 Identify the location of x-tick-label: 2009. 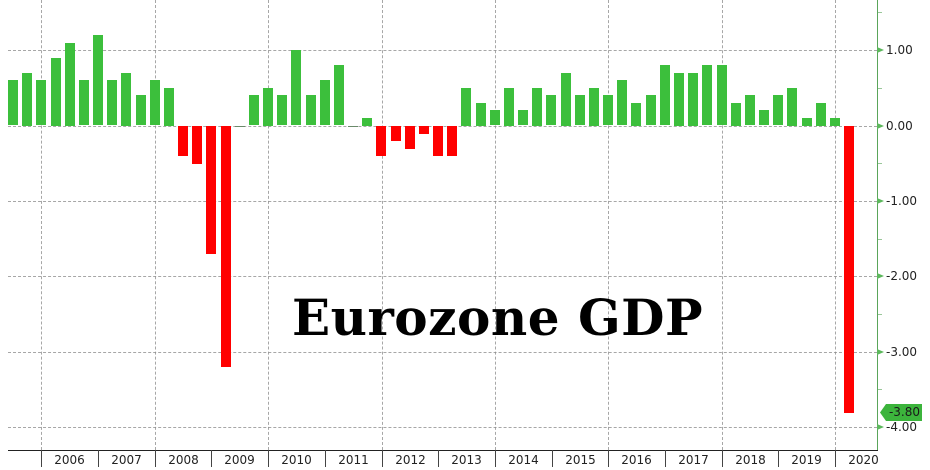
(239, 460).